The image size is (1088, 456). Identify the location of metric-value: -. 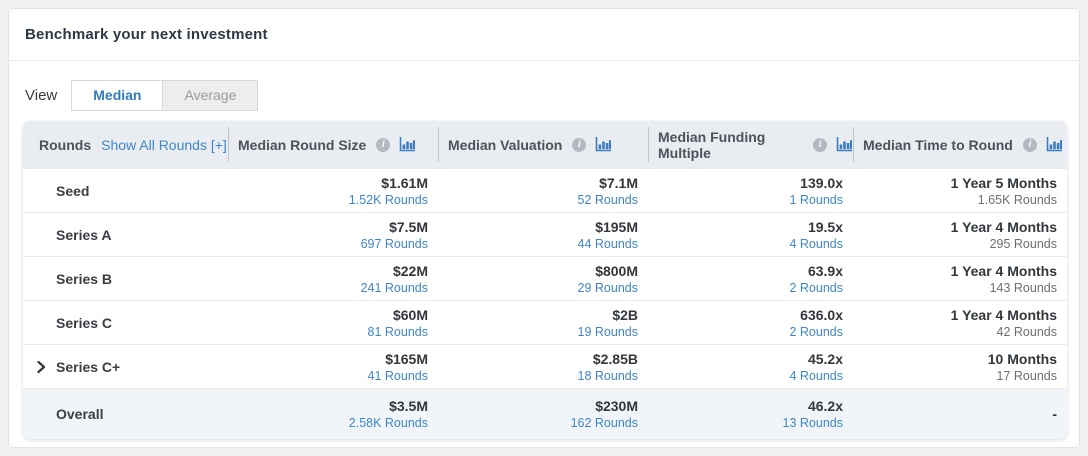
(1054, 414).